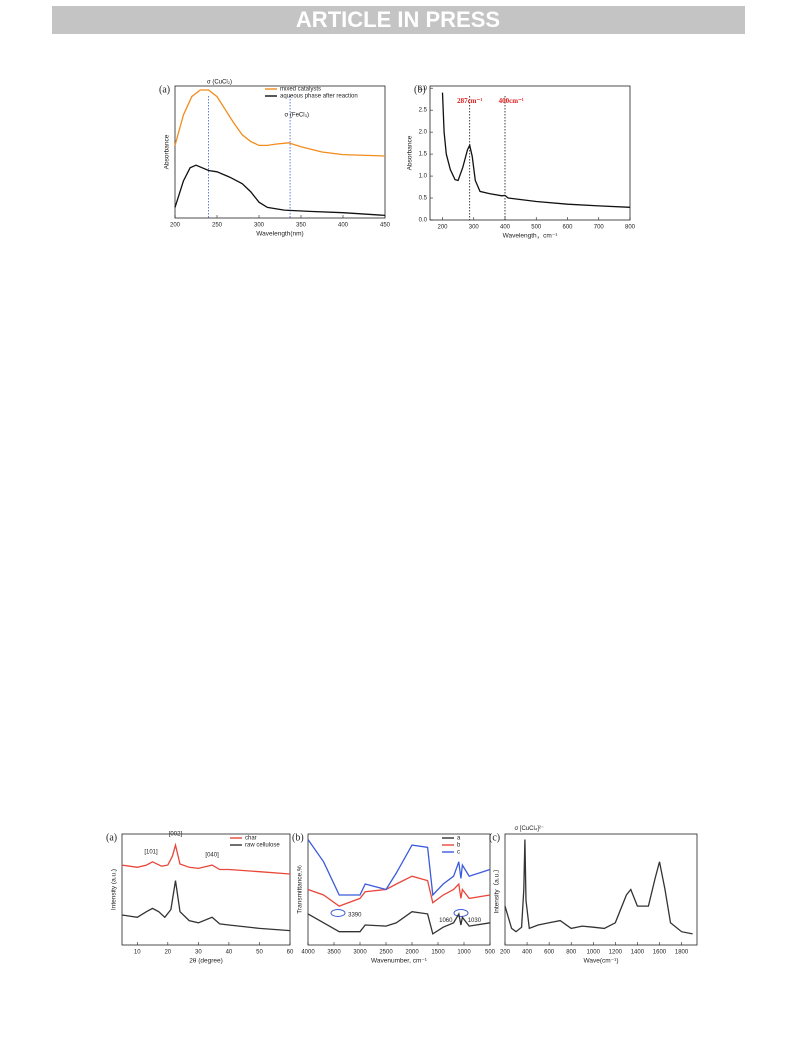 The width and height of the screenshot is (793, 1057). Describe the element at coordinates (423, 111) in the screenshot. I see `y-tick-label: 2.5` at that location.